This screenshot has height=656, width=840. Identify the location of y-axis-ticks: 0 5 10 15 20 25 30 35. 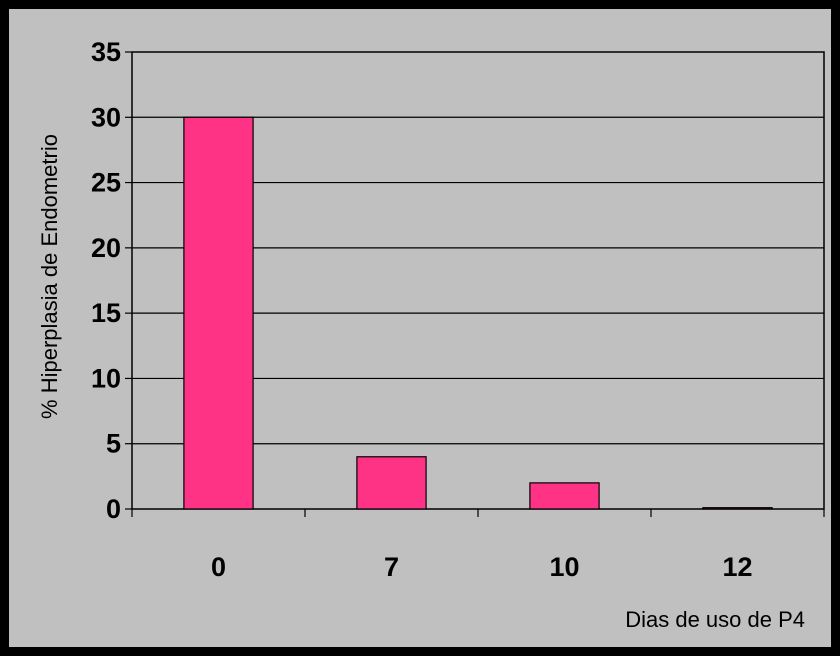
(111, 280).